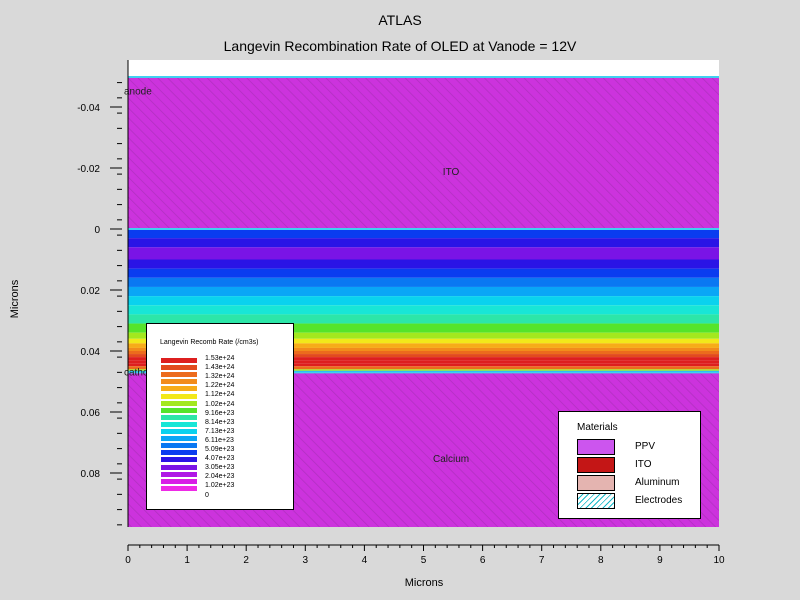 The image size is (800, 600). What do you see at coordinates (91, 352) in the screenshot?
I see `y-tick-label: 0.04` at bounding box center [91, 352].